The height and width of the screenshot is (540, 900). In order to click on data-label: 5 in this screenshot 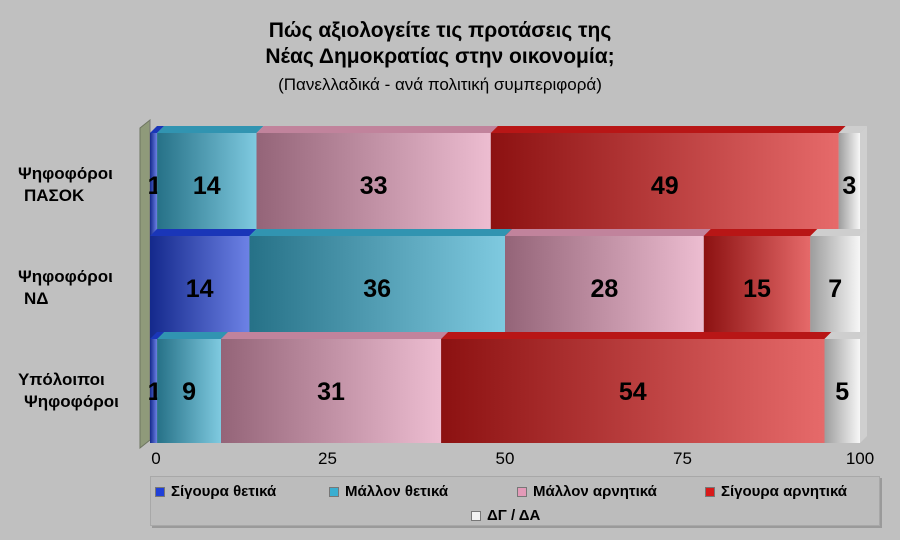, I will do `click(842, 392)`.